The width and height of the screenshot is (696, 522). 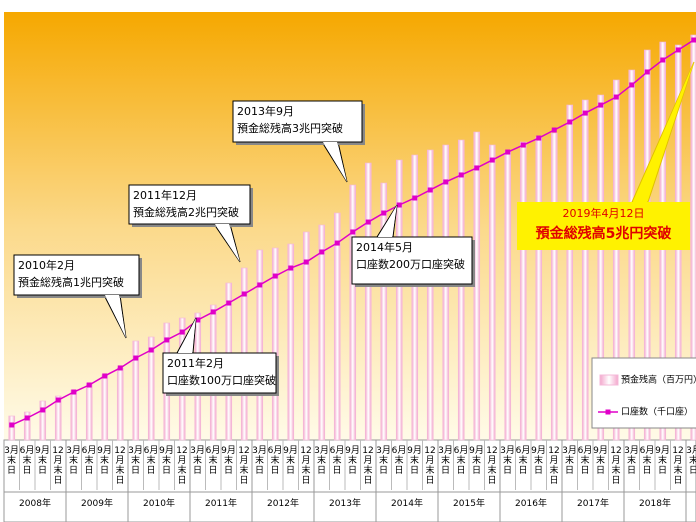 I want to click on annotation-text: 2010年2月, so click(x=46, y=265).